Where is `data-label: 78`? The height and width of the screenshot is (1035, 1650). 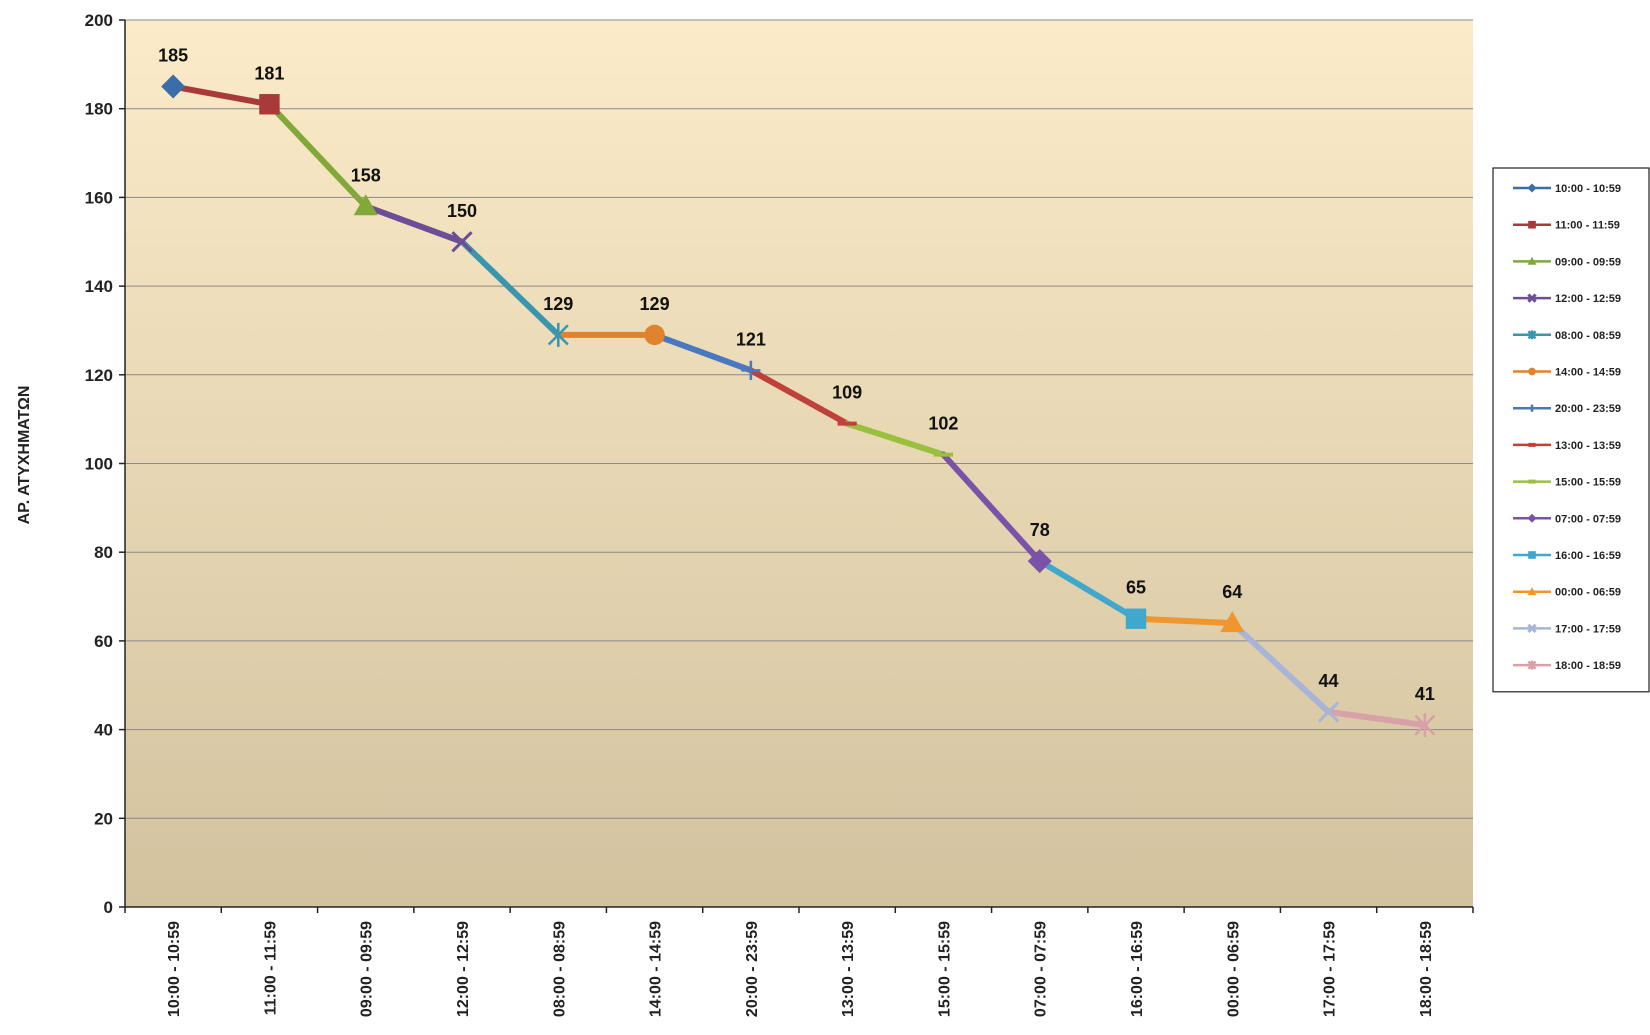
data-label: 78 is located at coordinates (1040, 530).